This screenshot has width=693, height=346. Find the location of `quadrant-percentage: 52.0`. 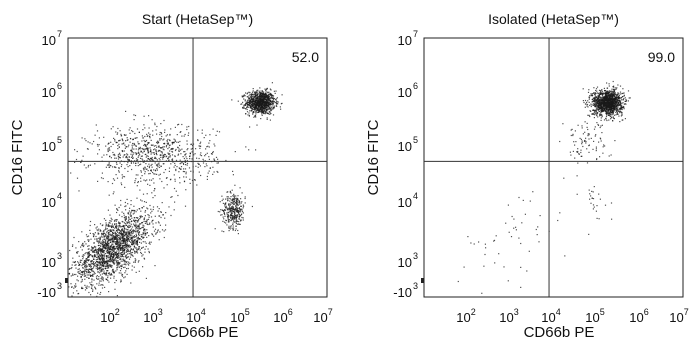

quadrant-percentage: 52.0 is located at coordinates (305, 57).